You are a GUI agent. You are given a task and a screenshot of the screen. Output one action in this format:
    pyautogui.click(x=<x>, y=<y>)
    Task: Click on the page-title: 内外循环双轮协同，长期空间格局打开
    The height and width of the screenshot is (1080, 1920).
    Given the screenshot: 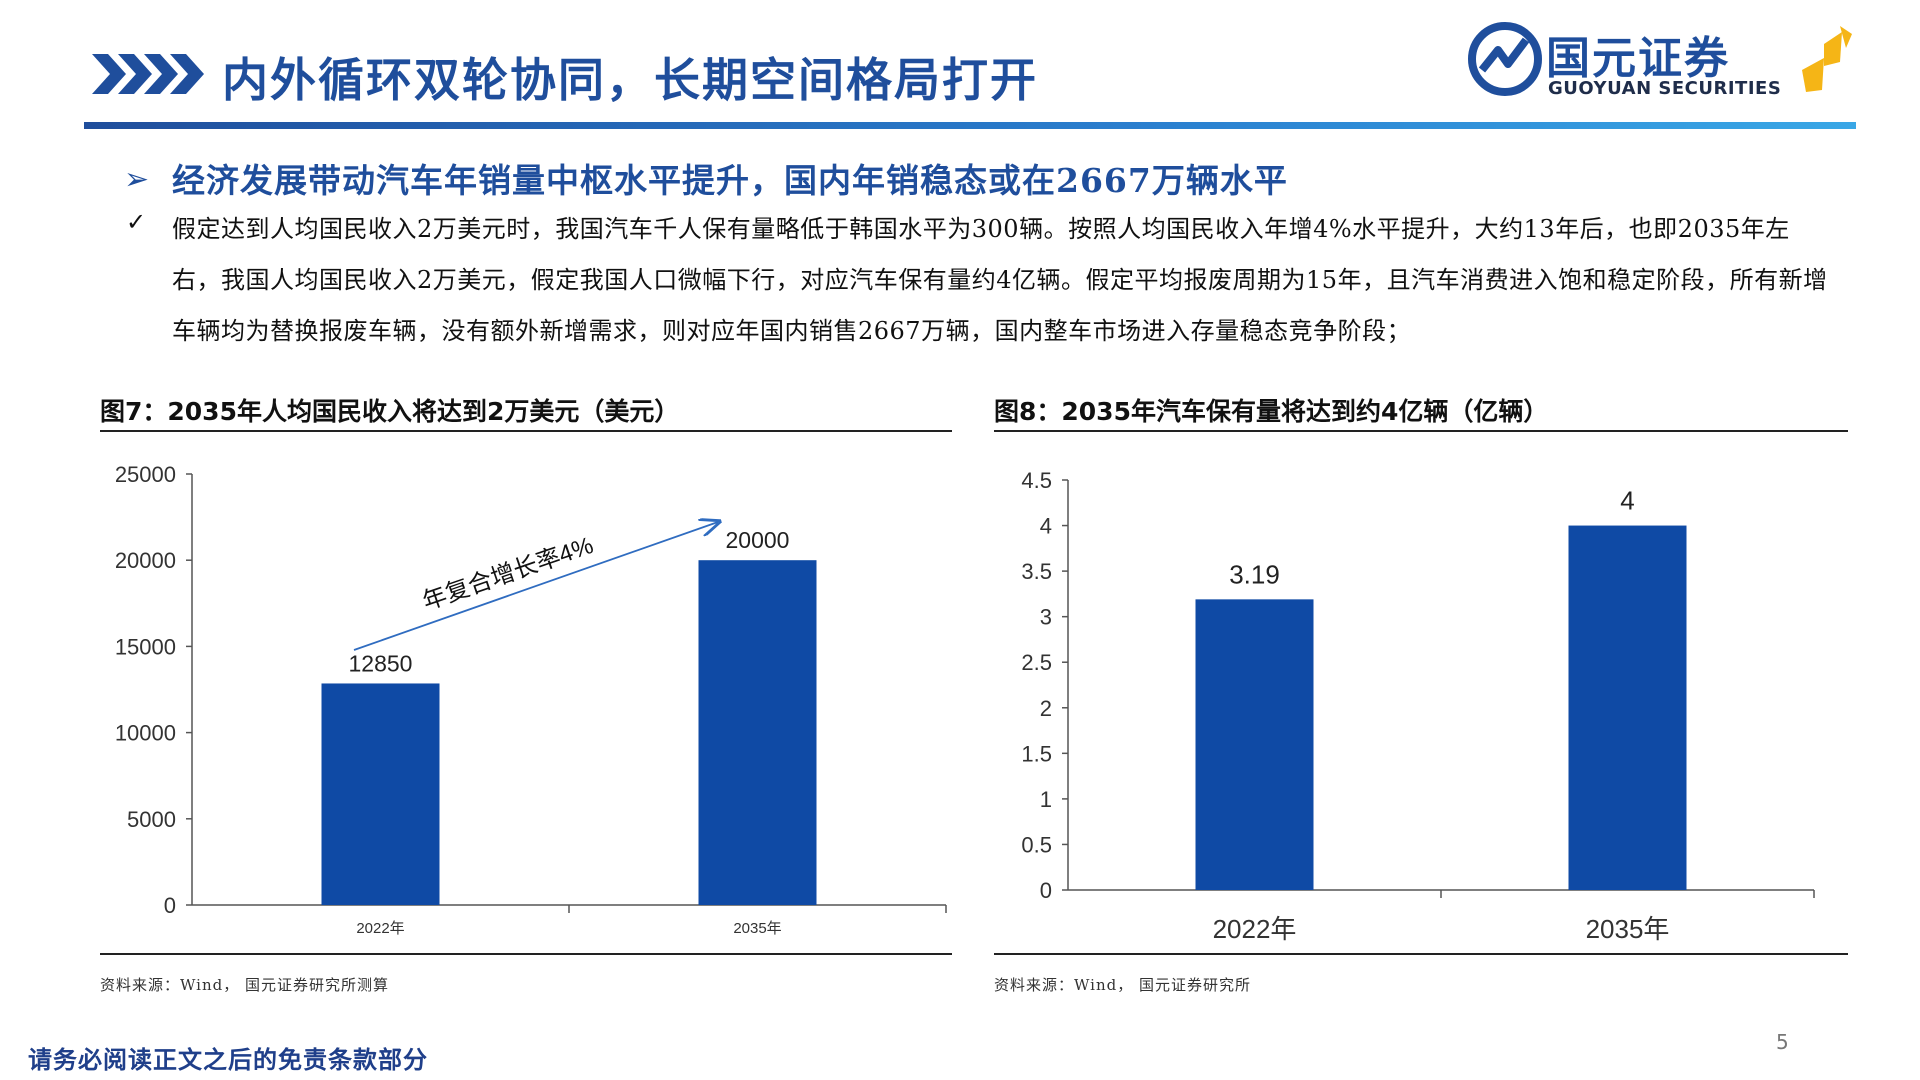 What is the action you would take?
    pyautogui.click(x=630, y=80)
    